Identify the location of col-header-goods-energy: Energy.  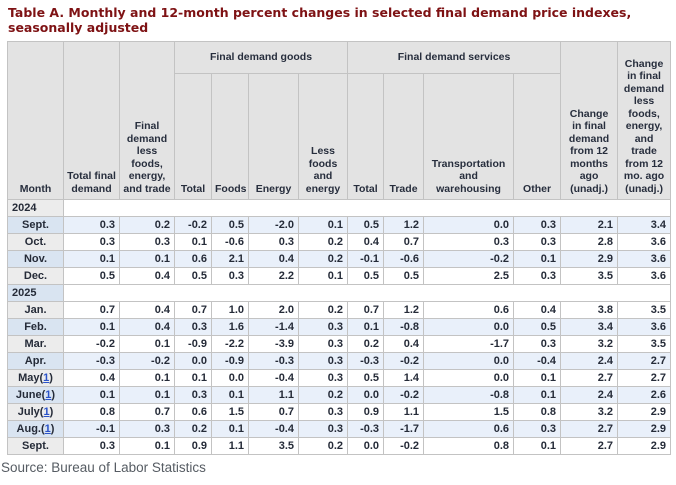
(273, 136).